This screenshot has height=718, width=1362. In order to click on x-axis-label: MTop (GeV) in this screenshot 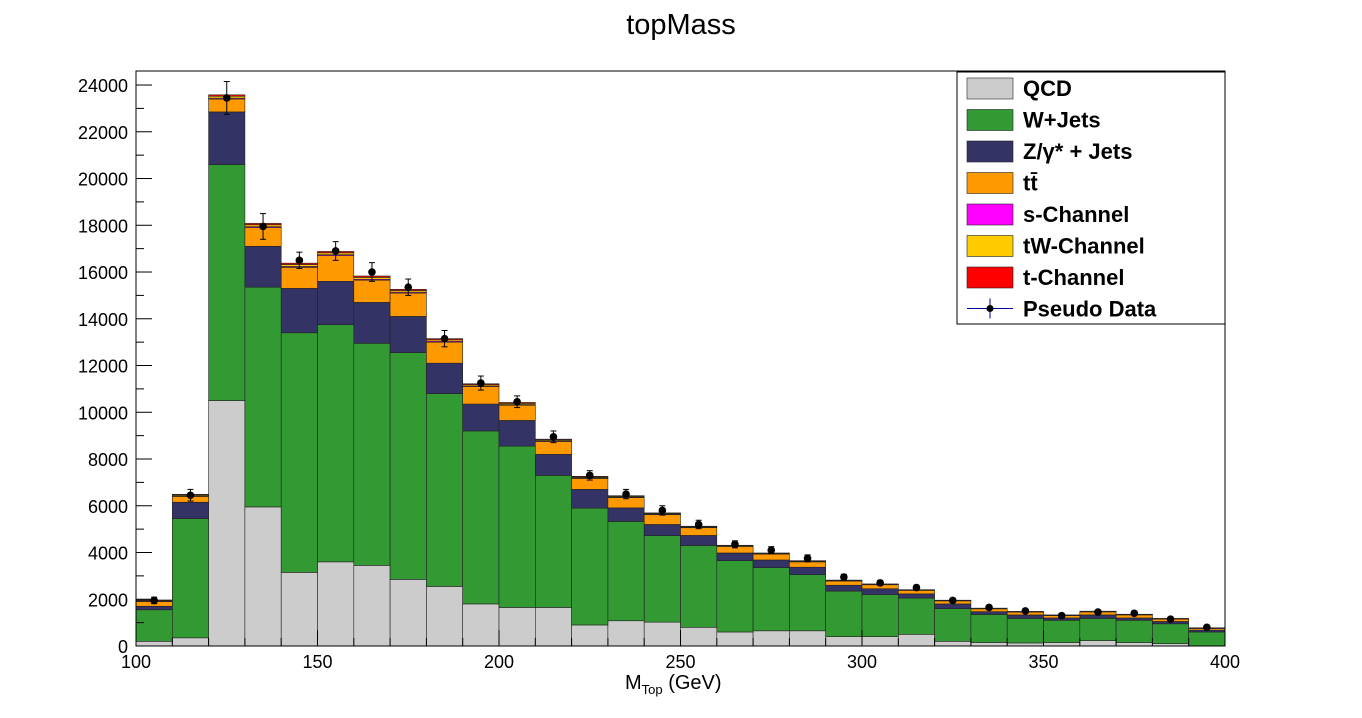, I will do `click(673, 684)`.